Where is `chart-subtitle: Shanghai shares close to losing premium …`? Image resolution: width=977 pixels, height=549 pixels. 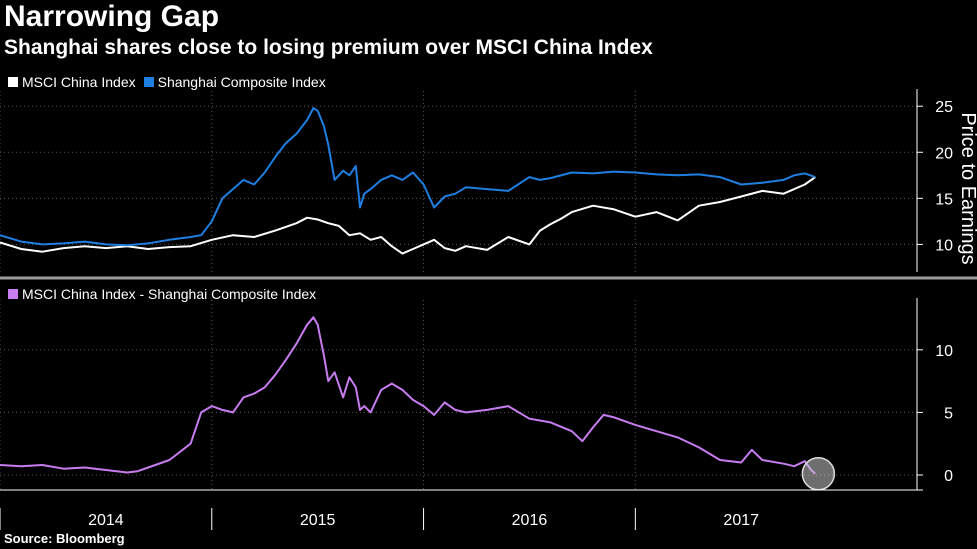 chart-subtitle: Shanghai shares close to losing premium … is located at coordinates (328, 47).